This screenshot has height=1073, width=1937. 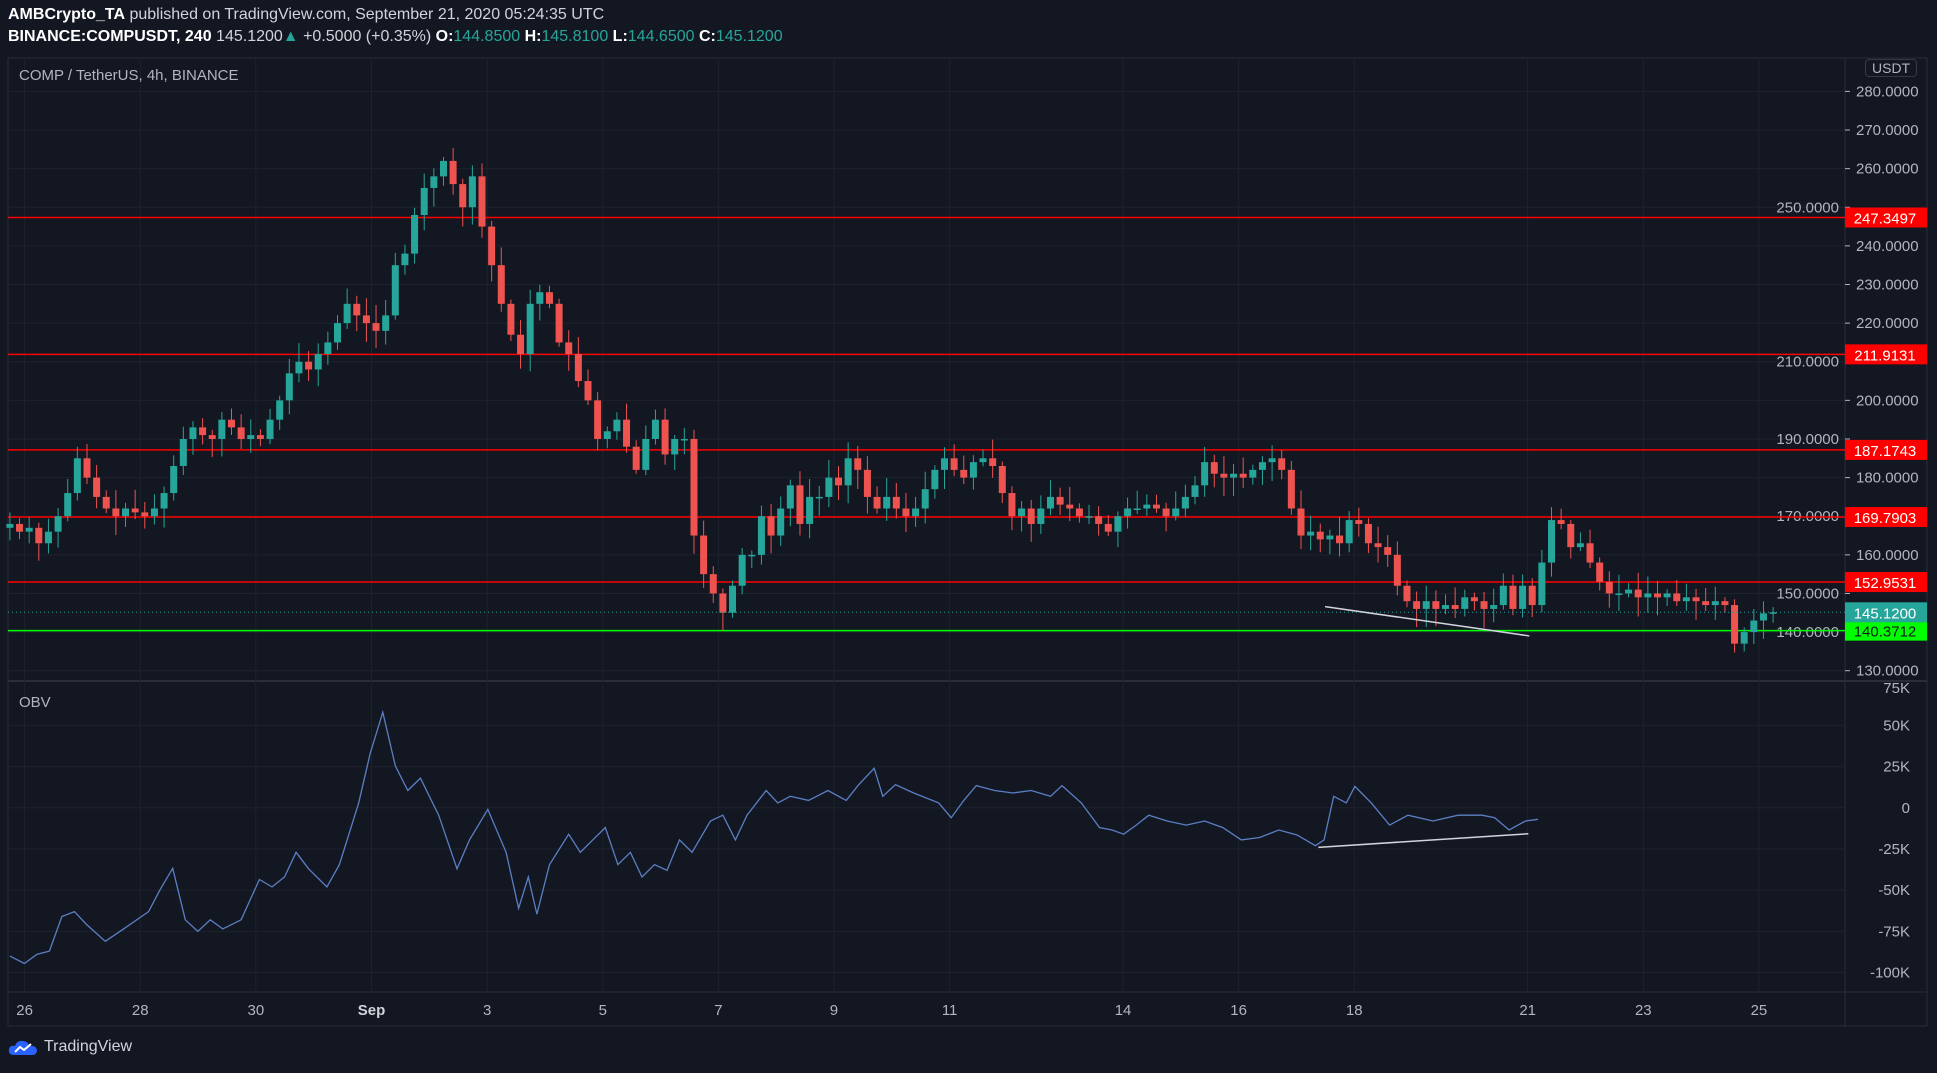 I want to click on price-tick-label: 240.0000, so click(x=1887, y=246).